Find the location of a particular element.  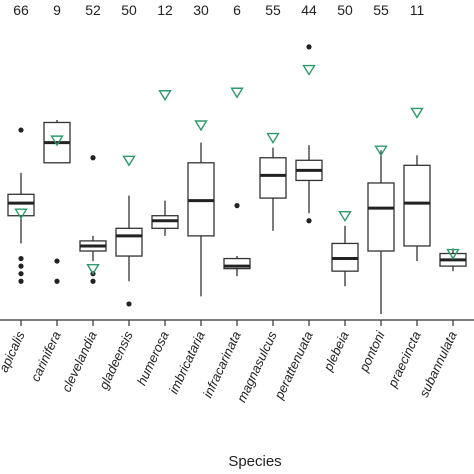

x-tick-label: pontoni is located at coordinates (372, 351).